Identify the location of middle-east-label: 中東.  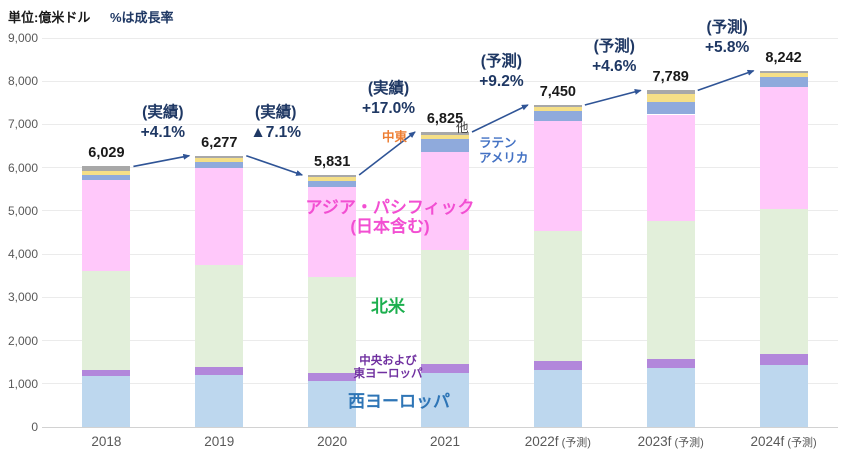
(394, 137).